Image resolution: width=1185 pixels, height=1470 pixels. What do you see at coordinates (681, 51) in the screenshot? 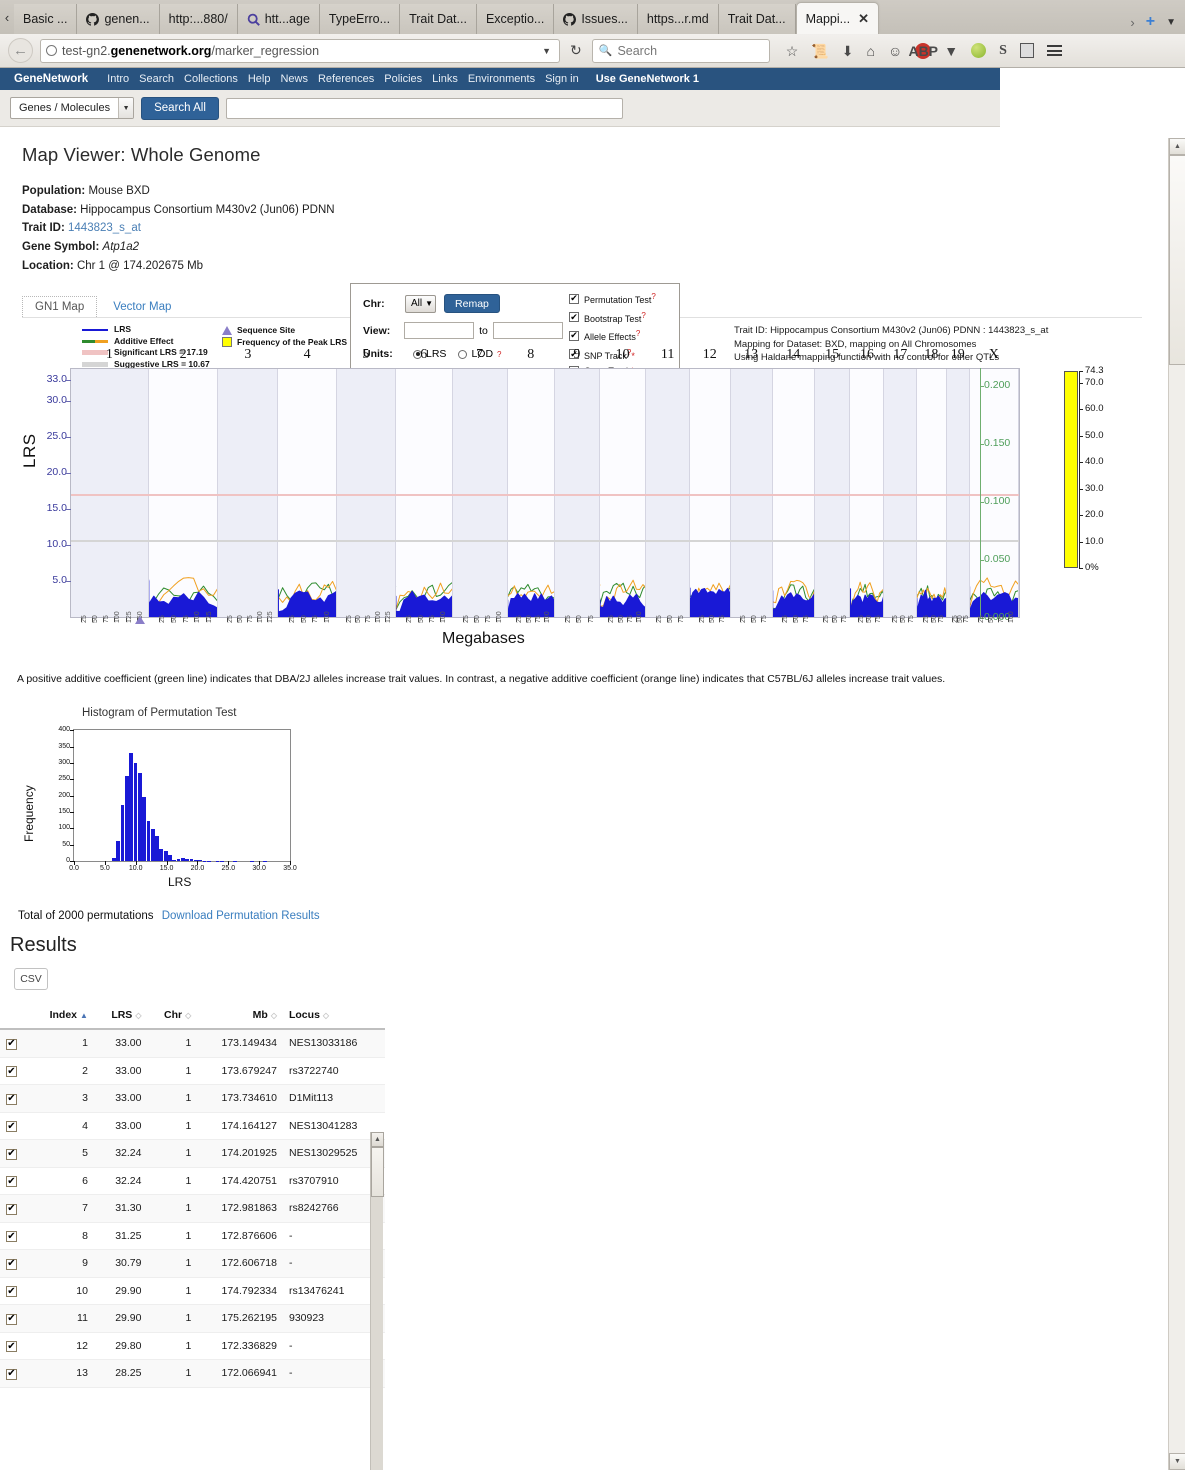
I see `browser-search-input: 🔍 Search` at bounding box center [681, 51].